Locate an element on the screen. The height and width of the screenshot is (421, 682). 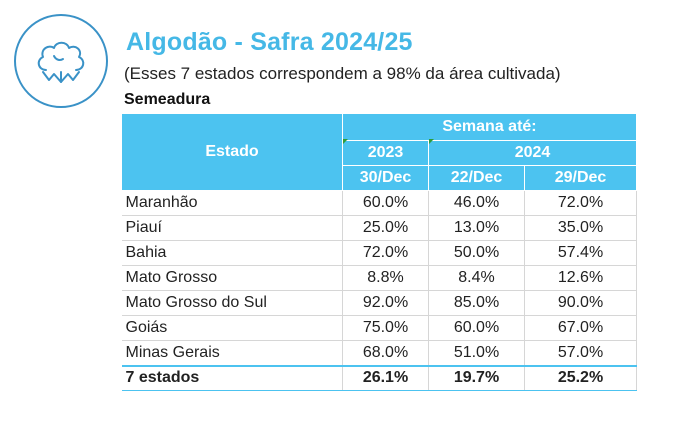
cell-value: 75.0% is located at coordinates (385, 328).